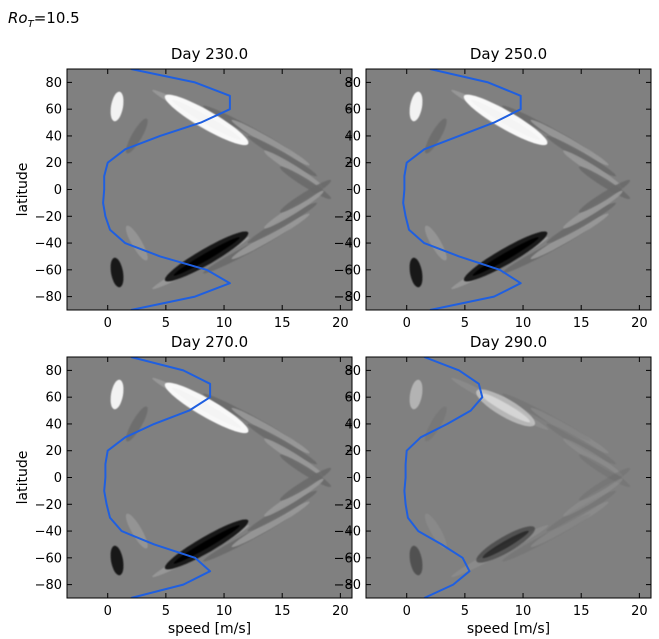  What do you see at coordinates (508, 54) in the screenshot?
I see `panel-title: Day 250.0` at bounding box center [508, 54].